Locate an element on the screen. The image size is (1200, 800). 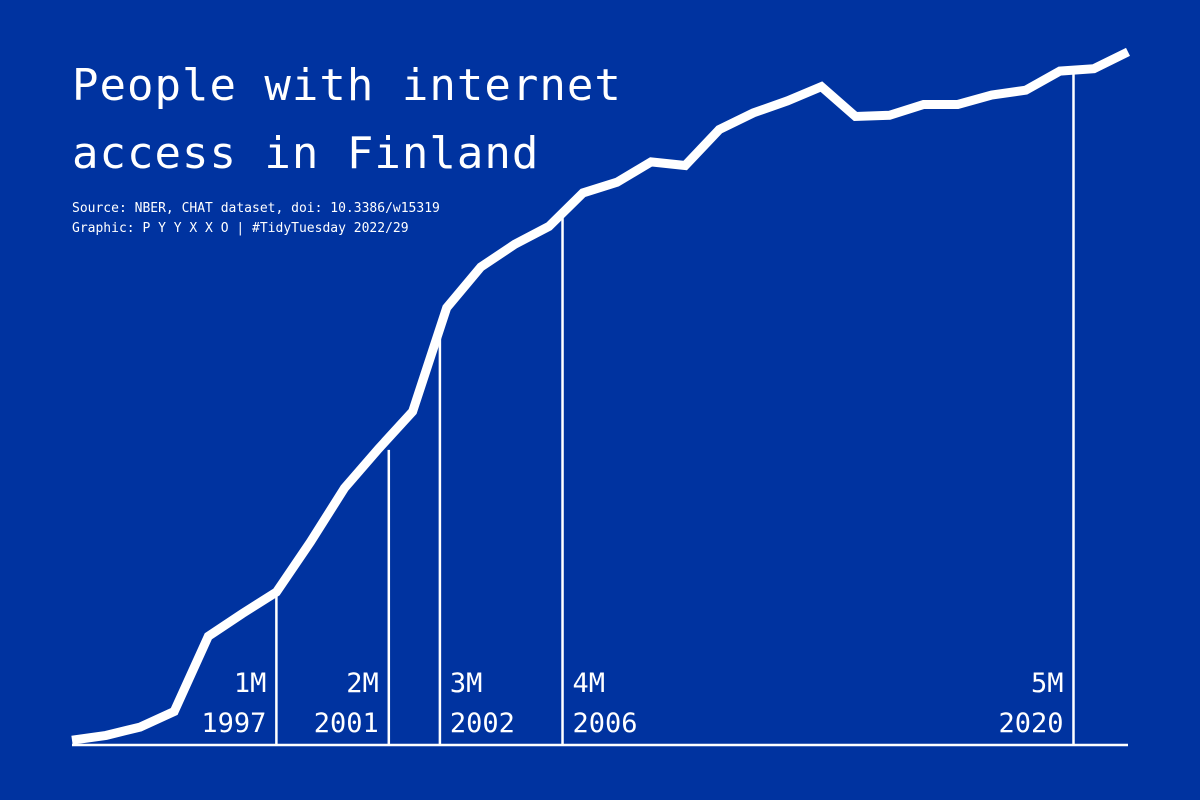
milestone-year-label: 2001 is located at coordinates (346, 723).